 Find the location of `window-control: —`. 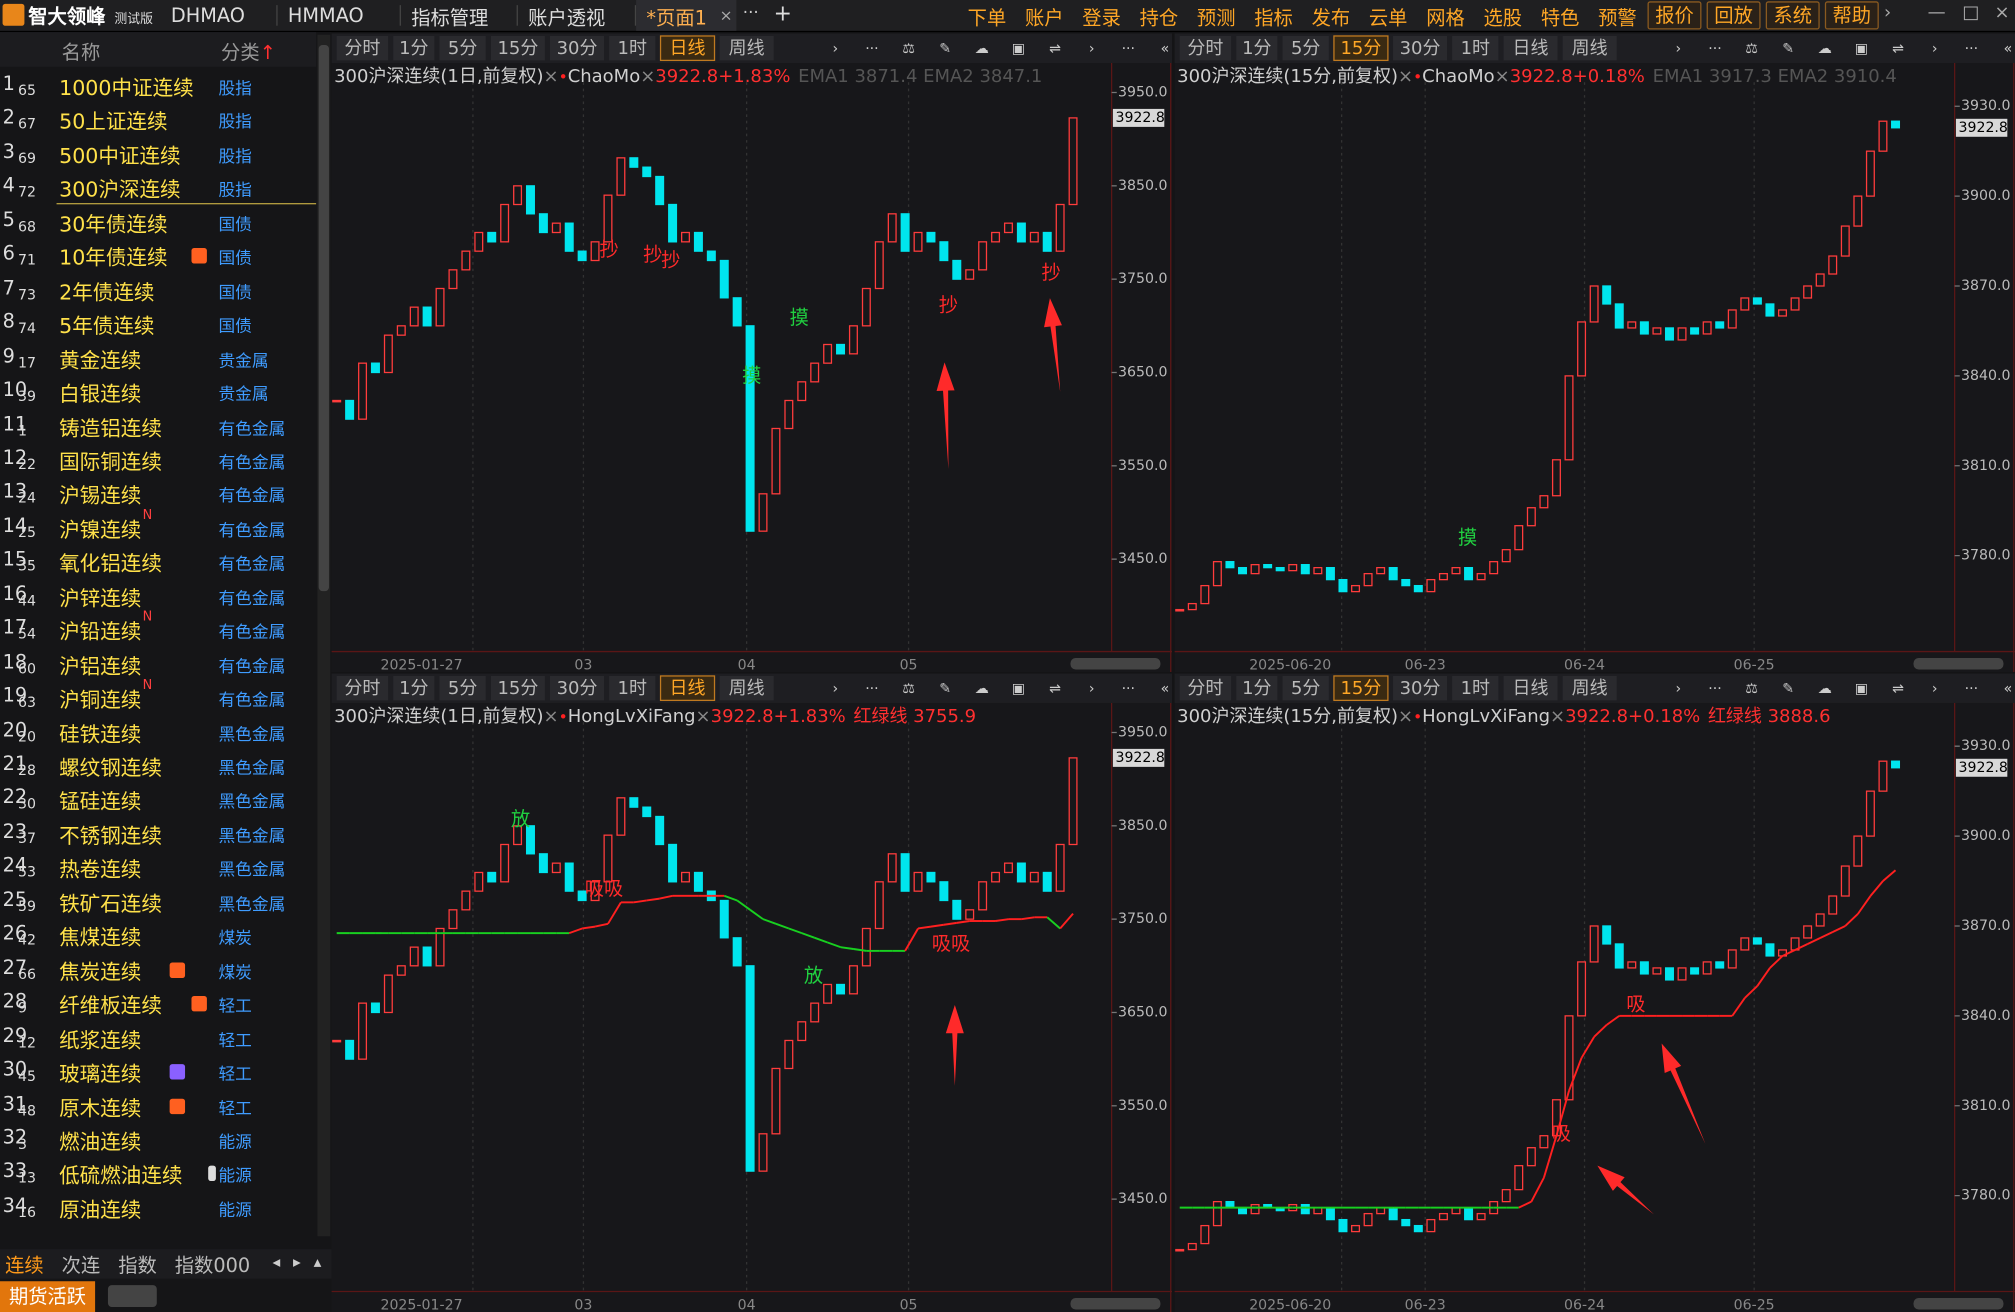

window-control: — is located at coordinates (1936, 13).